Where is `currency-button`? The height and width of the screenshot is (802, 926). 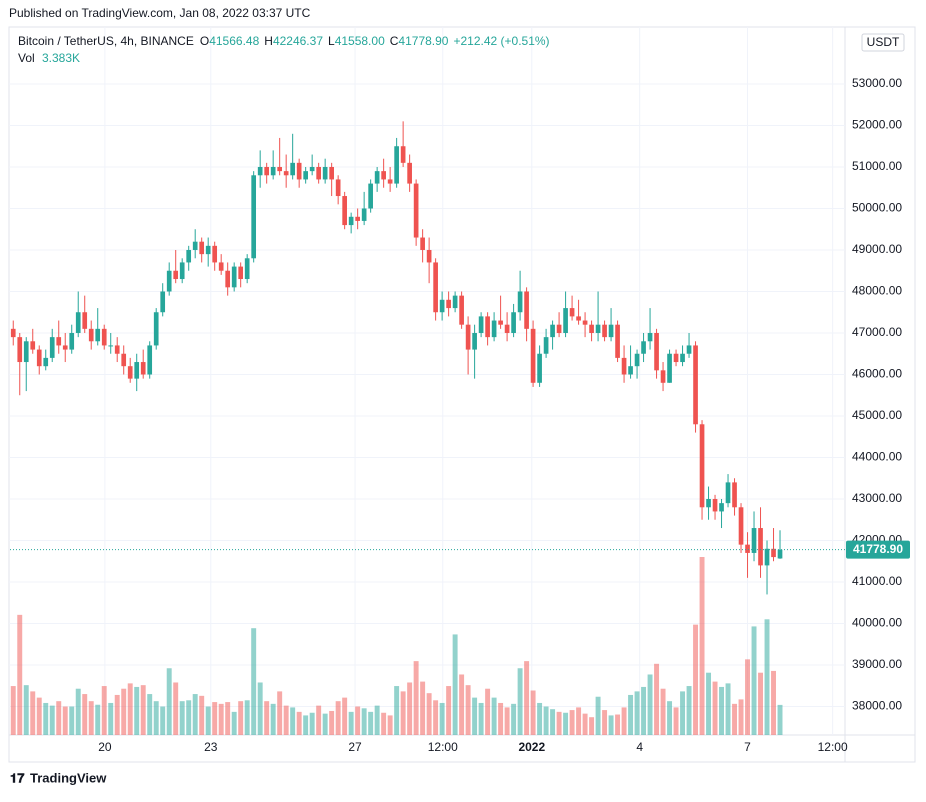
currency-button is located at coordinates (883, 42).